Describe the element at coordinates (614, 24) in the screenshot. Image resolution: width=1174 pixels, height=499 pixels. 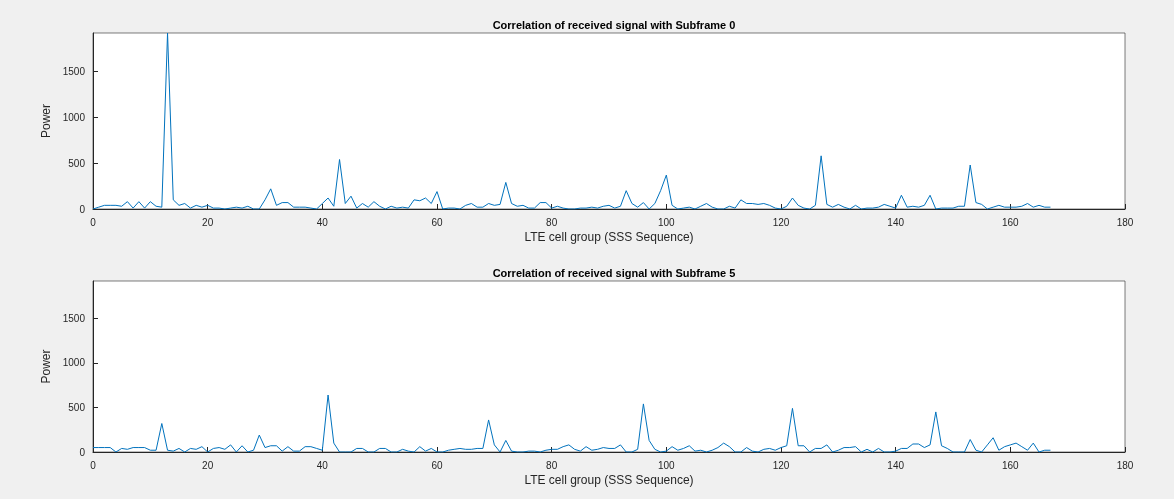
I see `chart-title: Correlation of received signal with Subframe 0` at that location.